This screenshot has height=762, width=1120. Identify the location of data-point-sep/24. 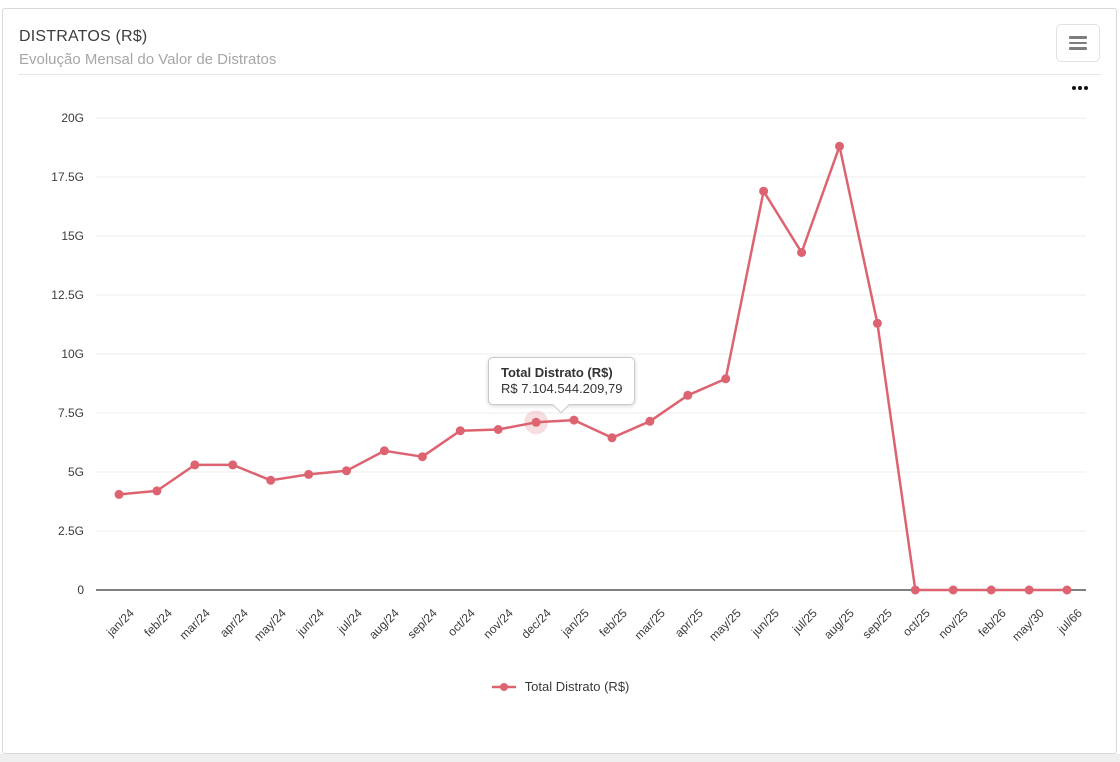
(422, 457).